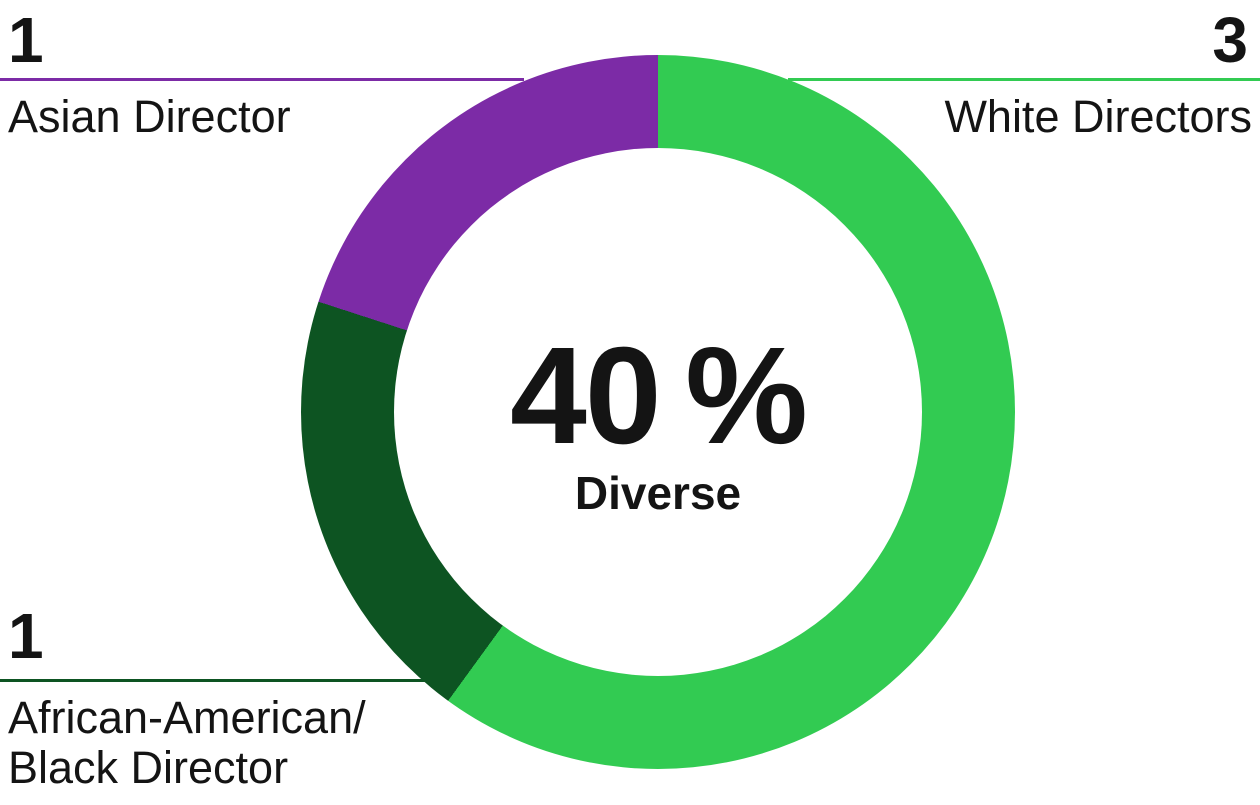 This screenshot has width=1260, height=805. Describe the element at coordinates (1098, 116) in the screenshot. I see `white-directors-label: White Directors` at that location.